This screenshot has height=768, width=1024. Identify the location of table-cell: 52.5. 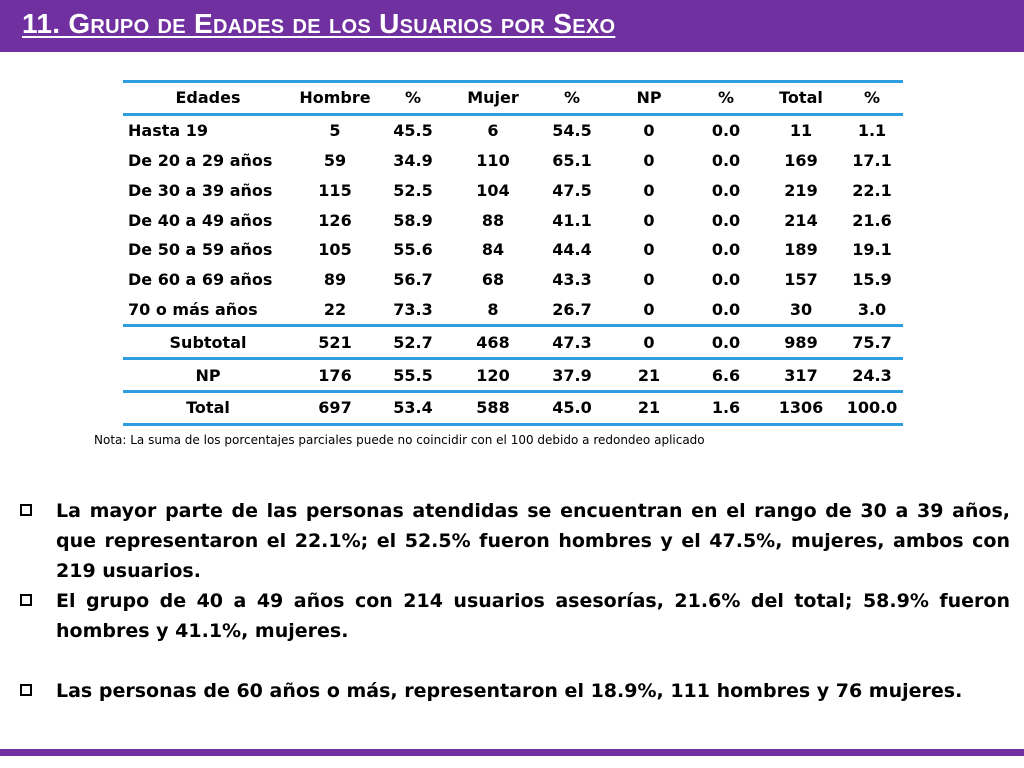
(413, 190).